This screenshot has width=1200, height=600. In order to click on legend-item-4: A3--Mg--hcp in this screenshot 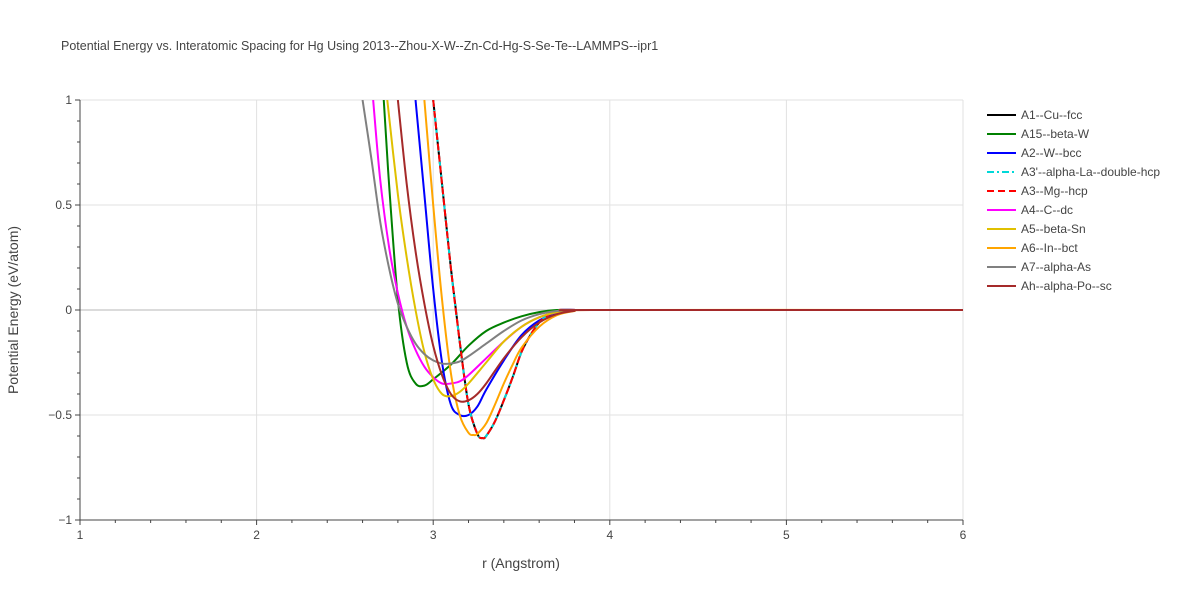, I will do `click(1037, 191)`.